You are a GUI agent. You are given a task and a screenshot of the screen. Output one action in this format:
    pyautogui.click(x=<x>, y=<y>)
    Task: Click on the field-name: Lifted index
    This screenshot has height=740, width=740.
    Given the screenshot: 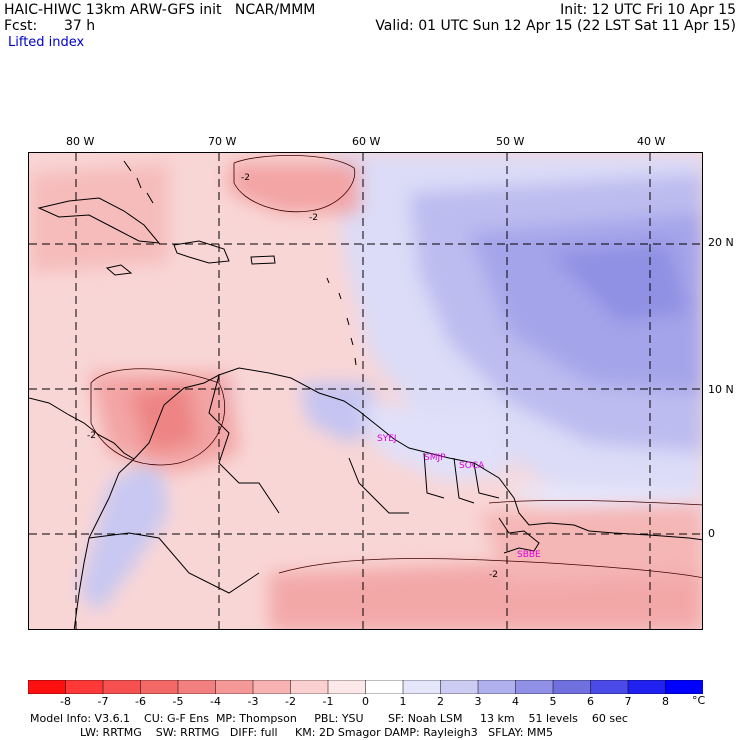 What is the action you would take?
    pyautogui.click(x=46, y=42)
    